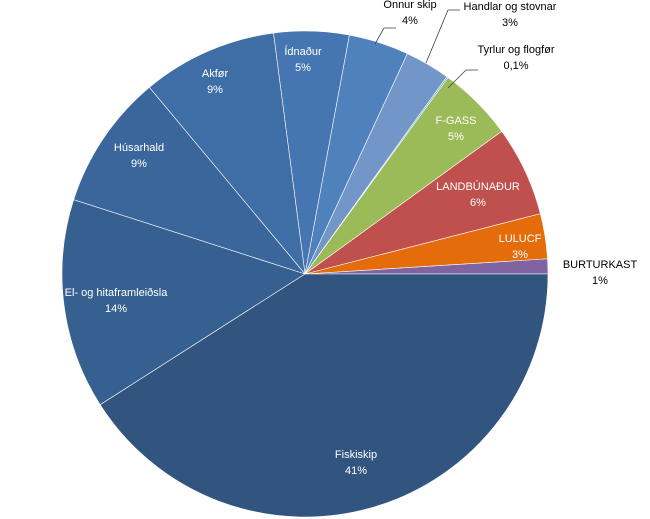 The image size is (650, 519). What do you see at coordinates (409, 5) in the screenshot?
I see `slice-label-6: Onnur skip` at bounding box center [409, 5].